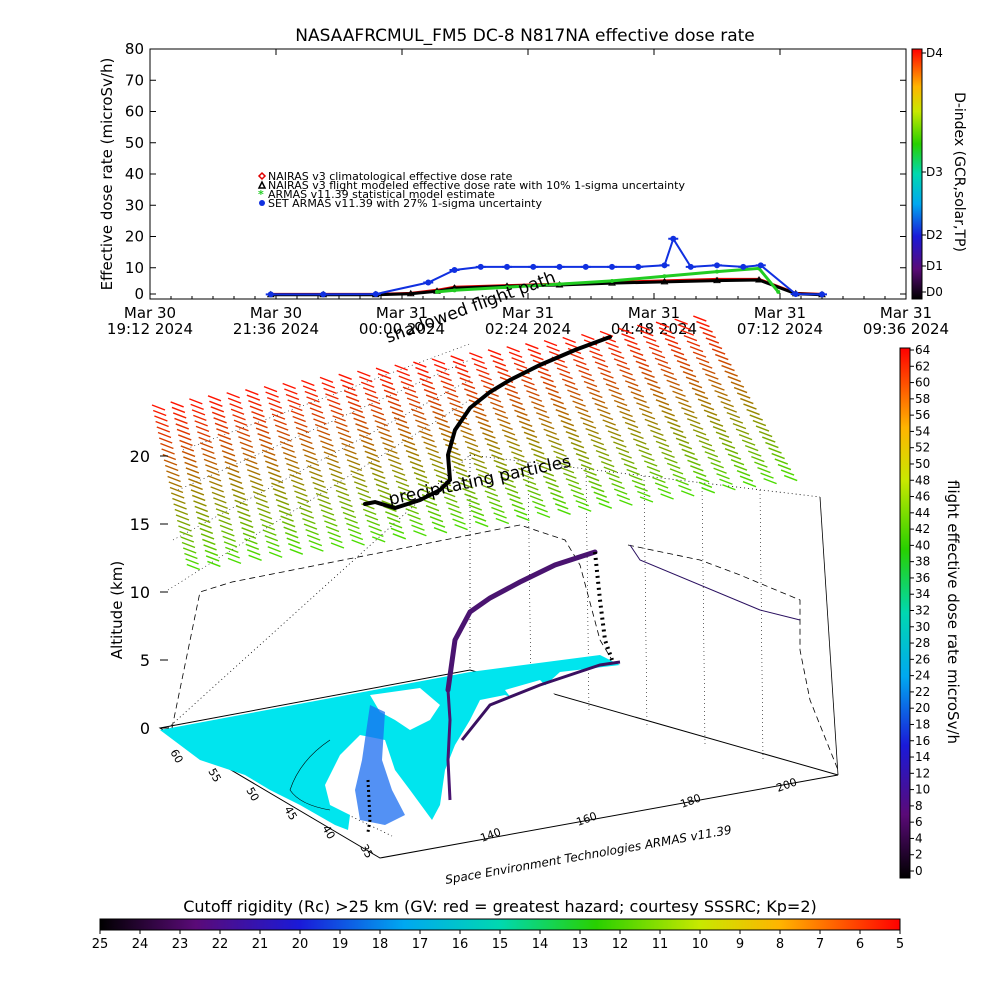  I want to click on z-tick-group: 0 5 10 15 20, so click(149, 592).